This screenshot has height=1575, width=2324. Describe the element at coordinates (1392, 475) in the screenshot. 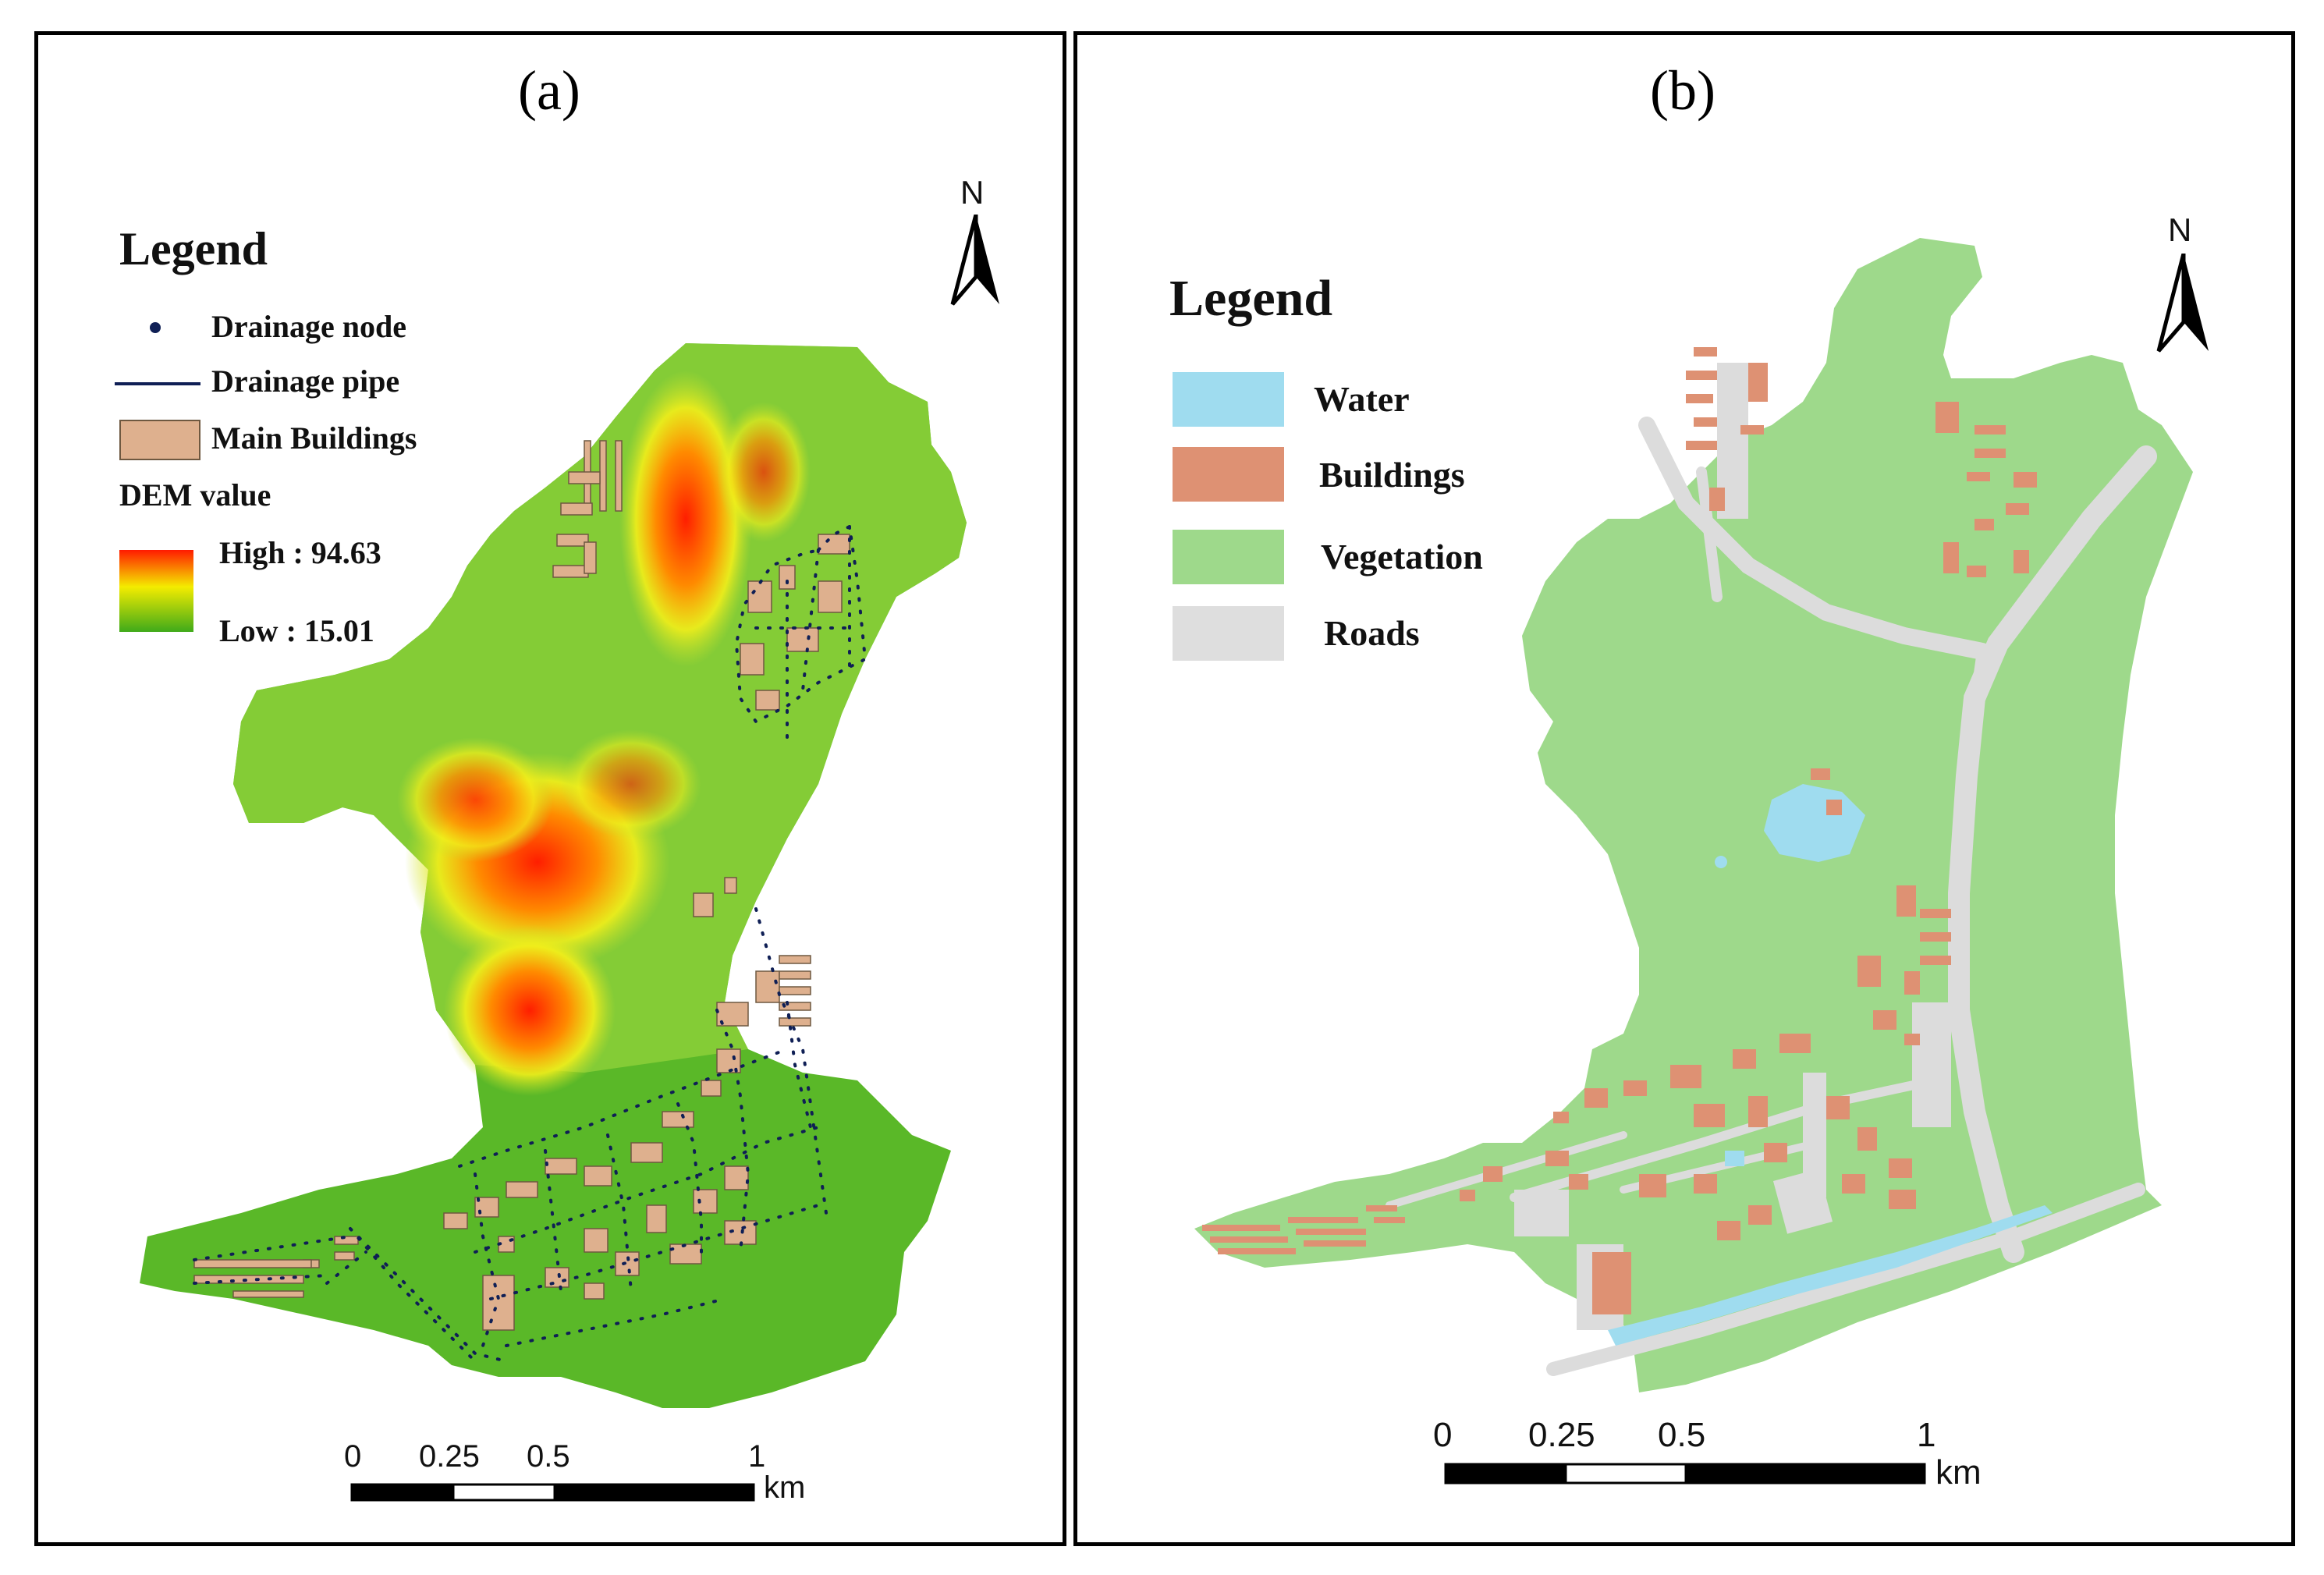

I see `legend-buildings: Buildings` at that location.